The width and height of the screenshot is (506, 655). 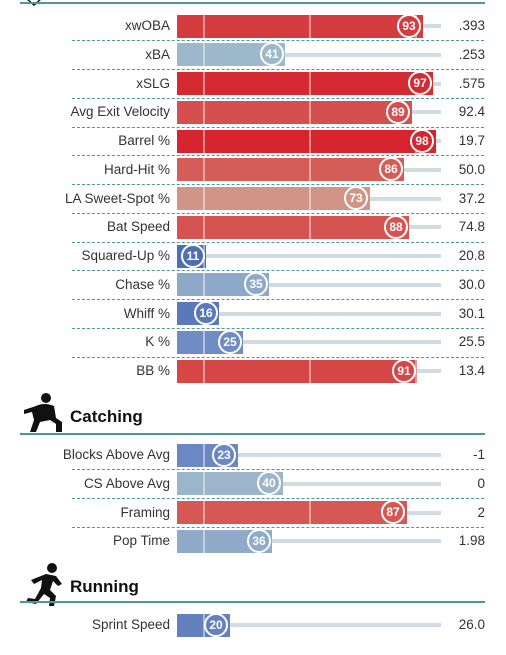 What do you see at coordinates (216, 625) in the screenshot?
I see `percentile-badge: 20` at bounding box center [216, 625].